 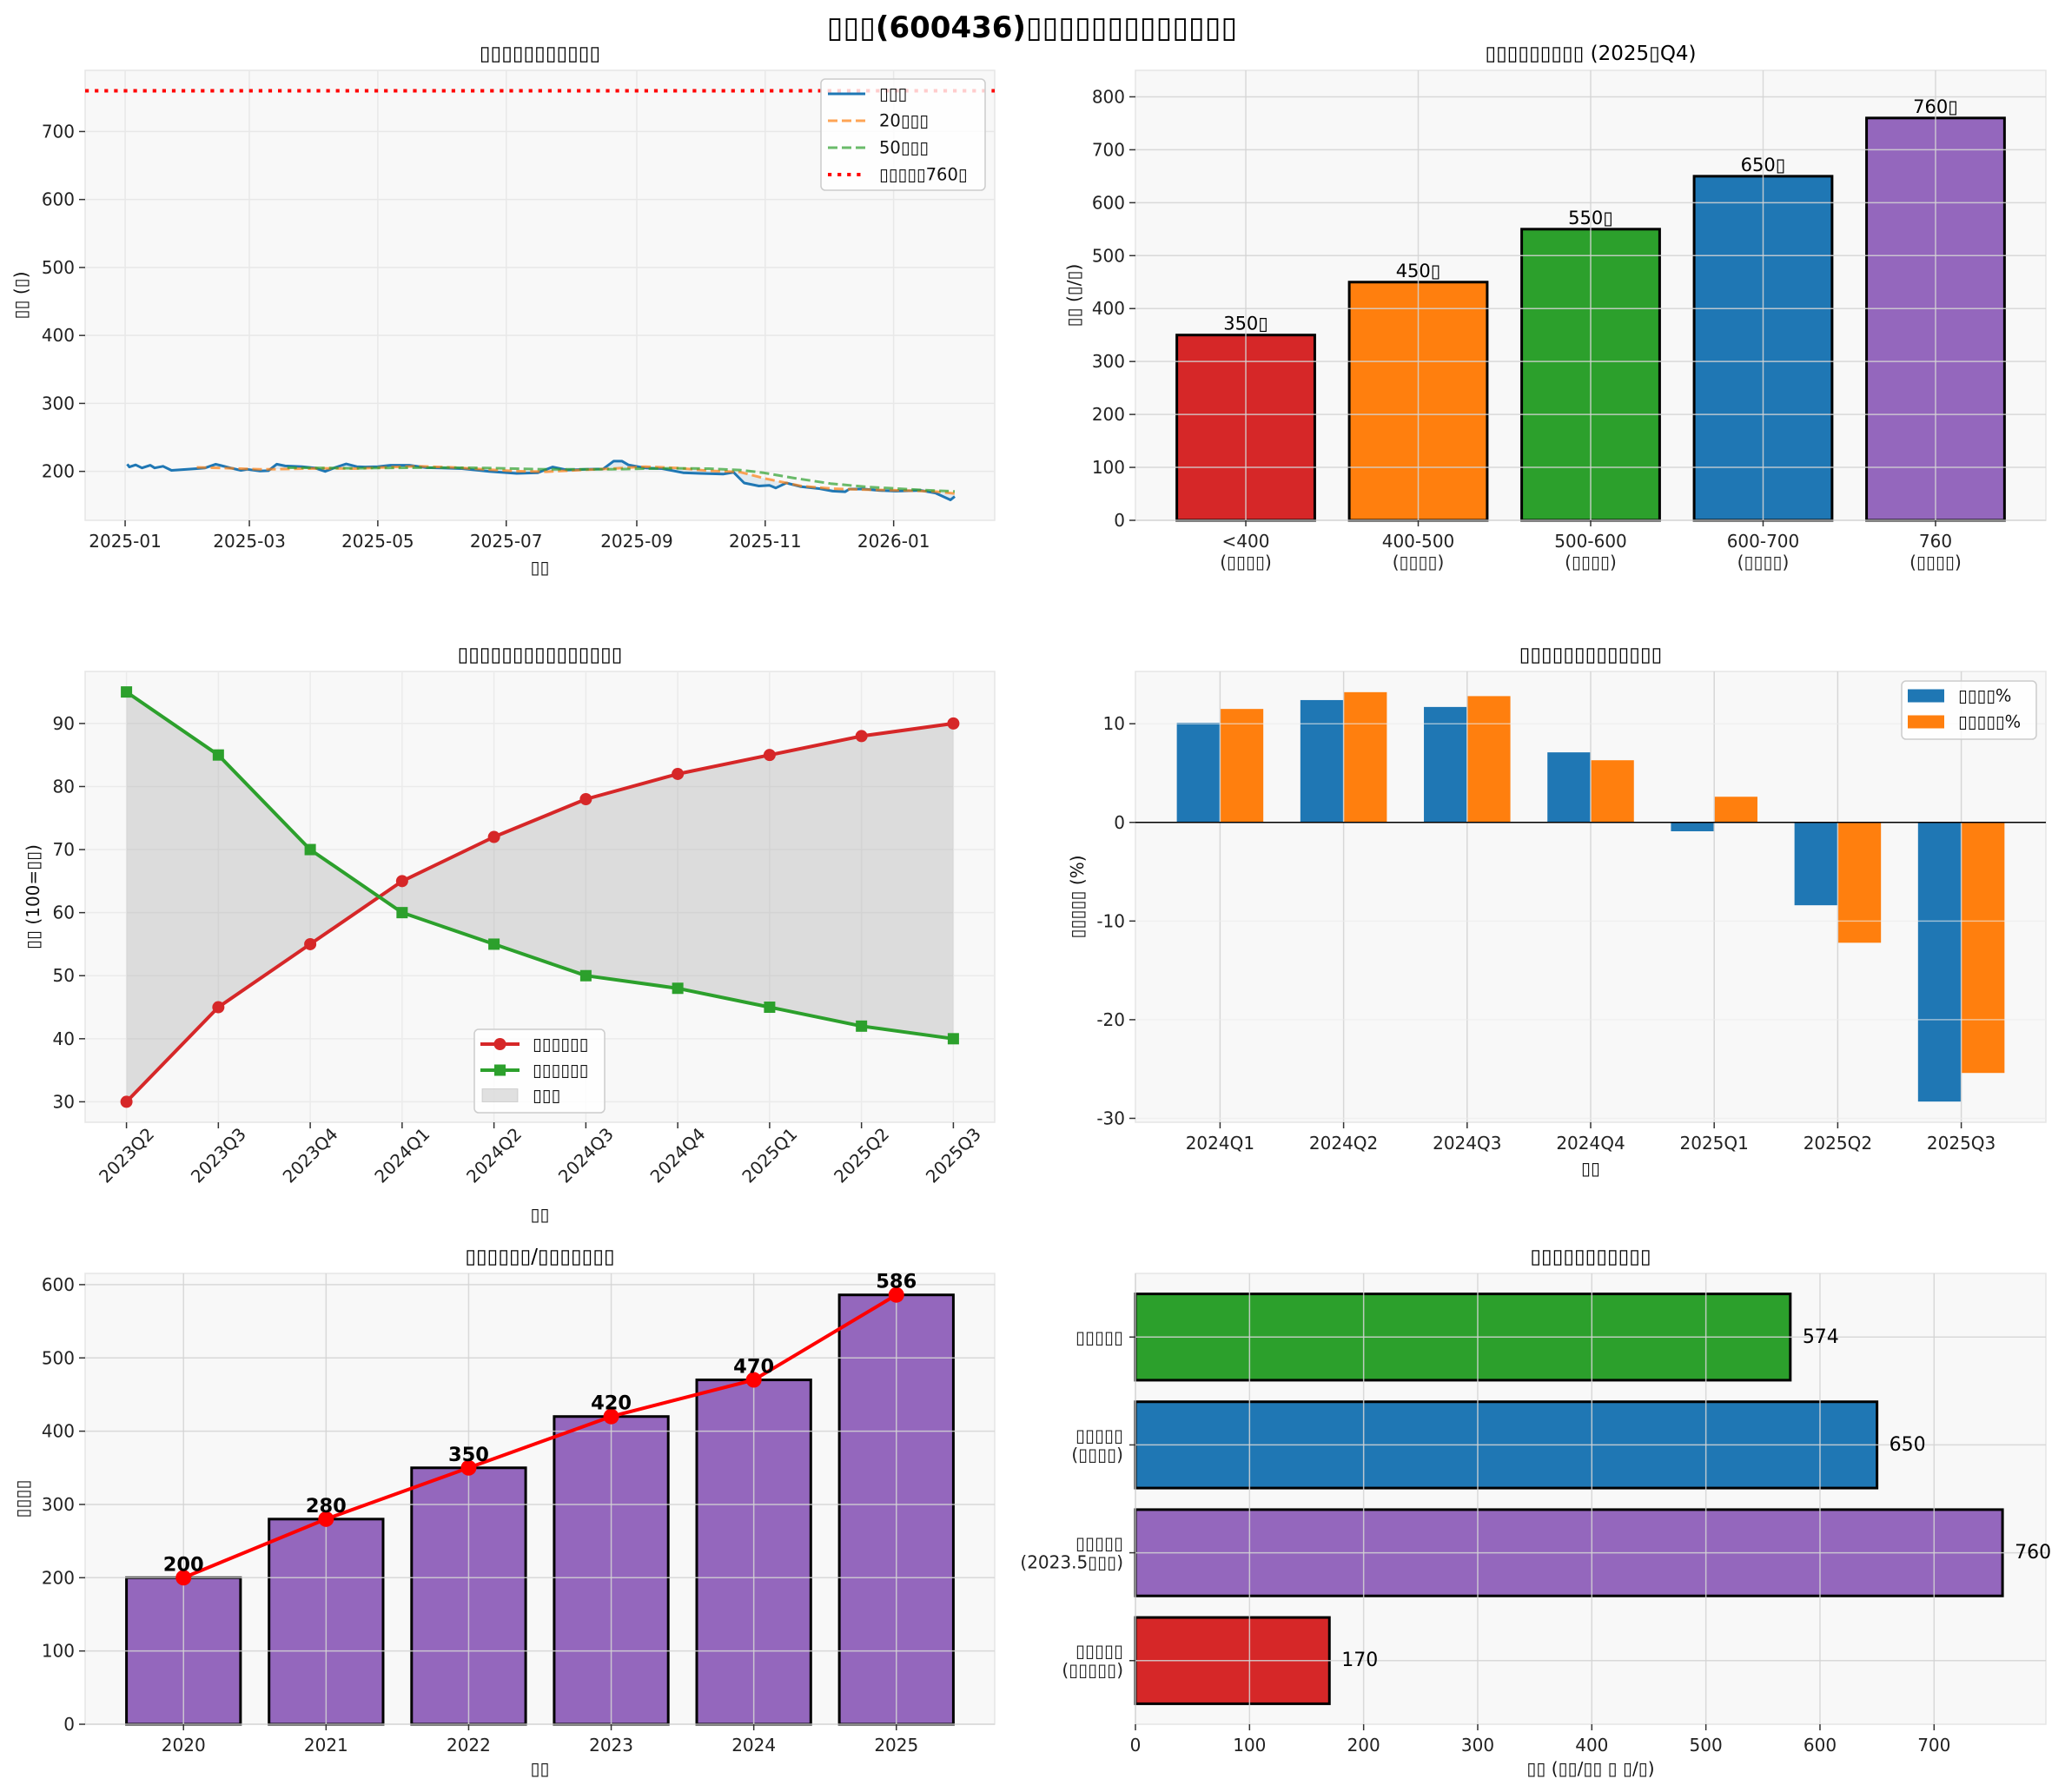 What do you see at coordinates (611, 1746) in the screenshot?
I see `x-tick-label: 2023` at bounding box center [611, 1746].